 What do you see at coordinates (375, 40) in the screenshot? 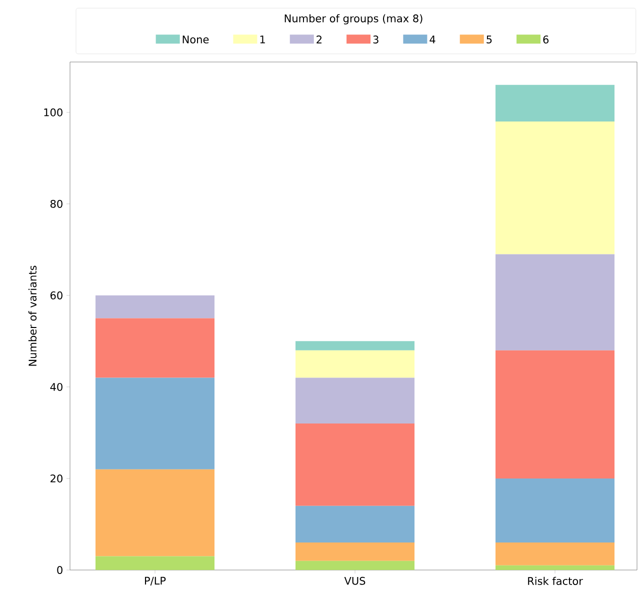
I see `legend-label: 3` at bounding box center [375, 40].